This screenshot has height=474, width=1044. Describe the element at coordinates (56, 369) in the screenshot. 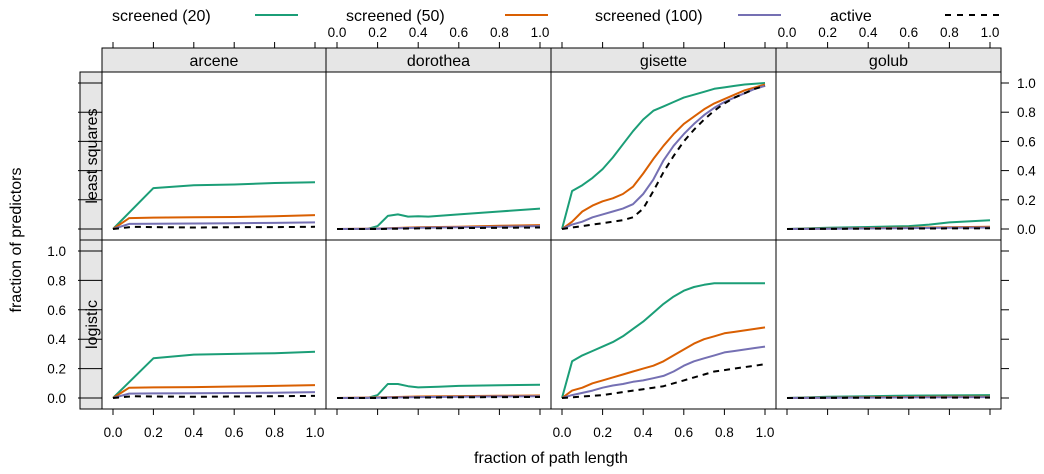

I see `y-tick-label-left-logistic-1: 0.2` at that location.